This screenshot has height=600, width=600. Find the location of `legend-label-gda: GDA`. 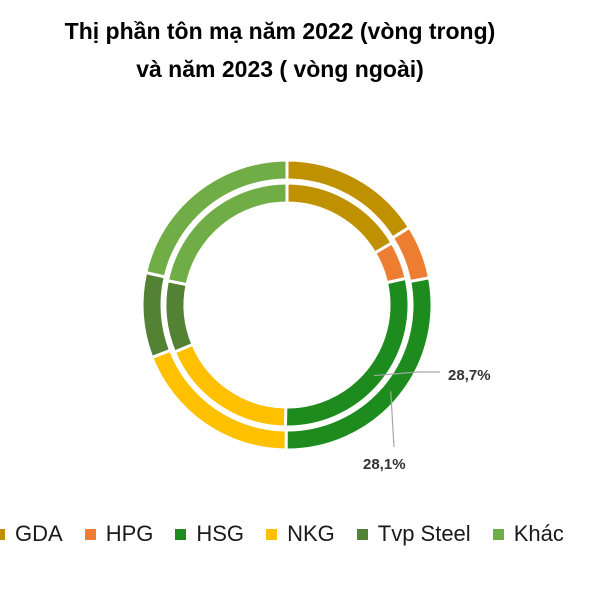

legend-label-gda: GDA is located at coordinates (39, 533).